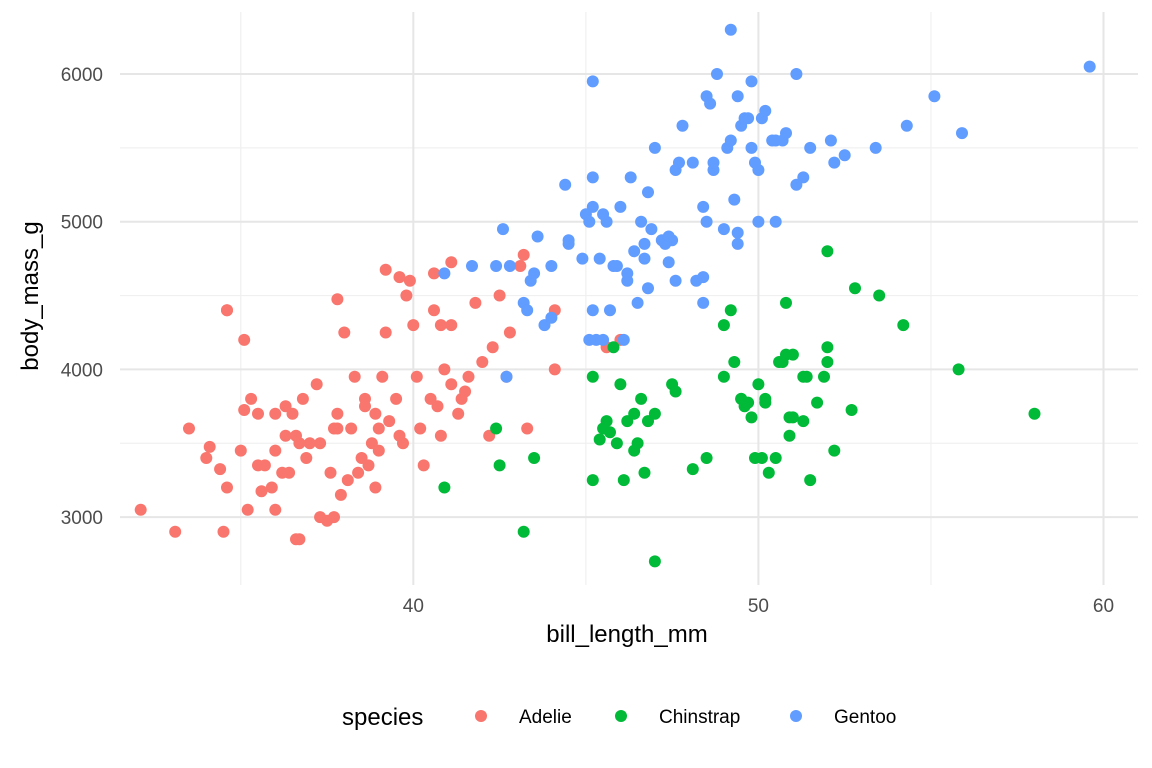  Describe the element at coordinates (699, 717) in the screenshot. I see `legend-label-chinstrap: Chinstrap` at that location.